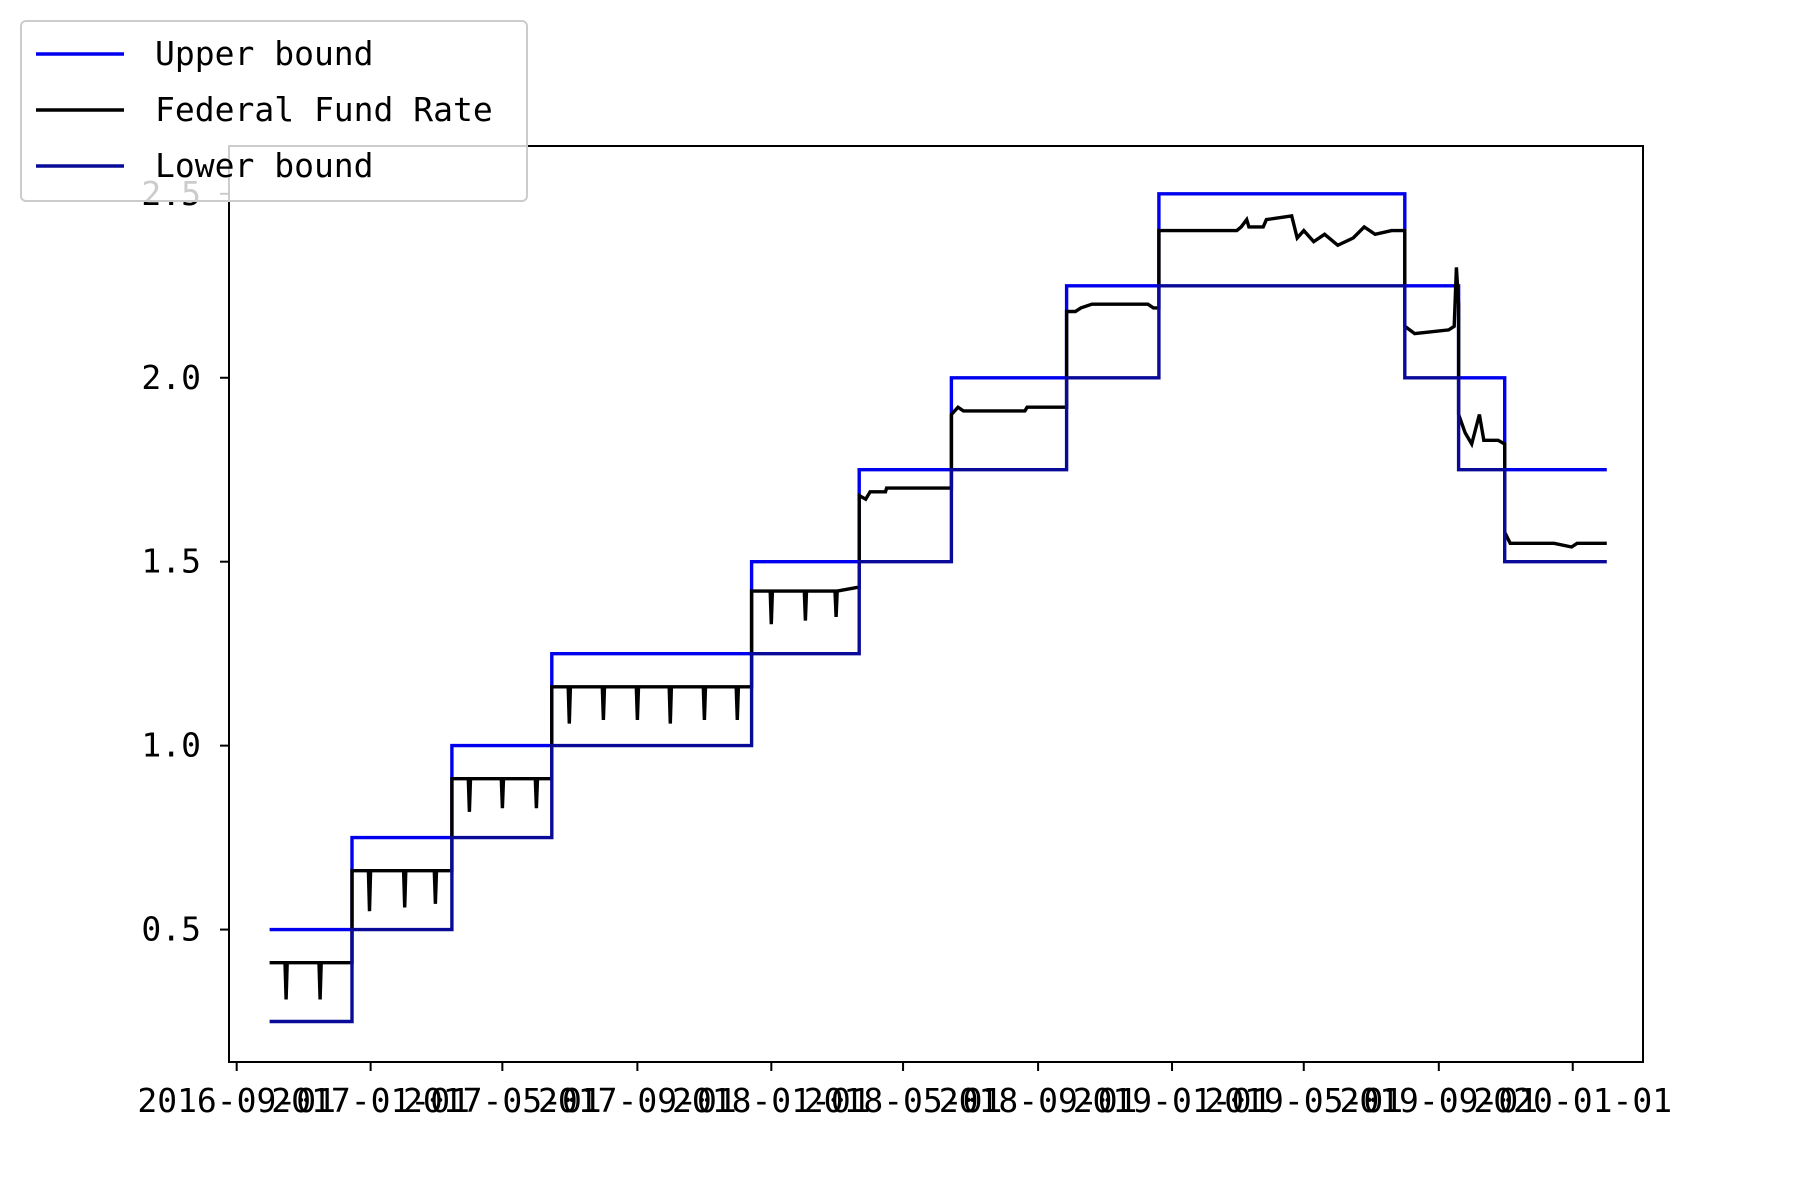 This screenshot has height=1200, width=1800. What do you see at coordinates (264, 53) in the screenshot?
I see `legend-label: Upper bound` at bounding box center [264, 53].